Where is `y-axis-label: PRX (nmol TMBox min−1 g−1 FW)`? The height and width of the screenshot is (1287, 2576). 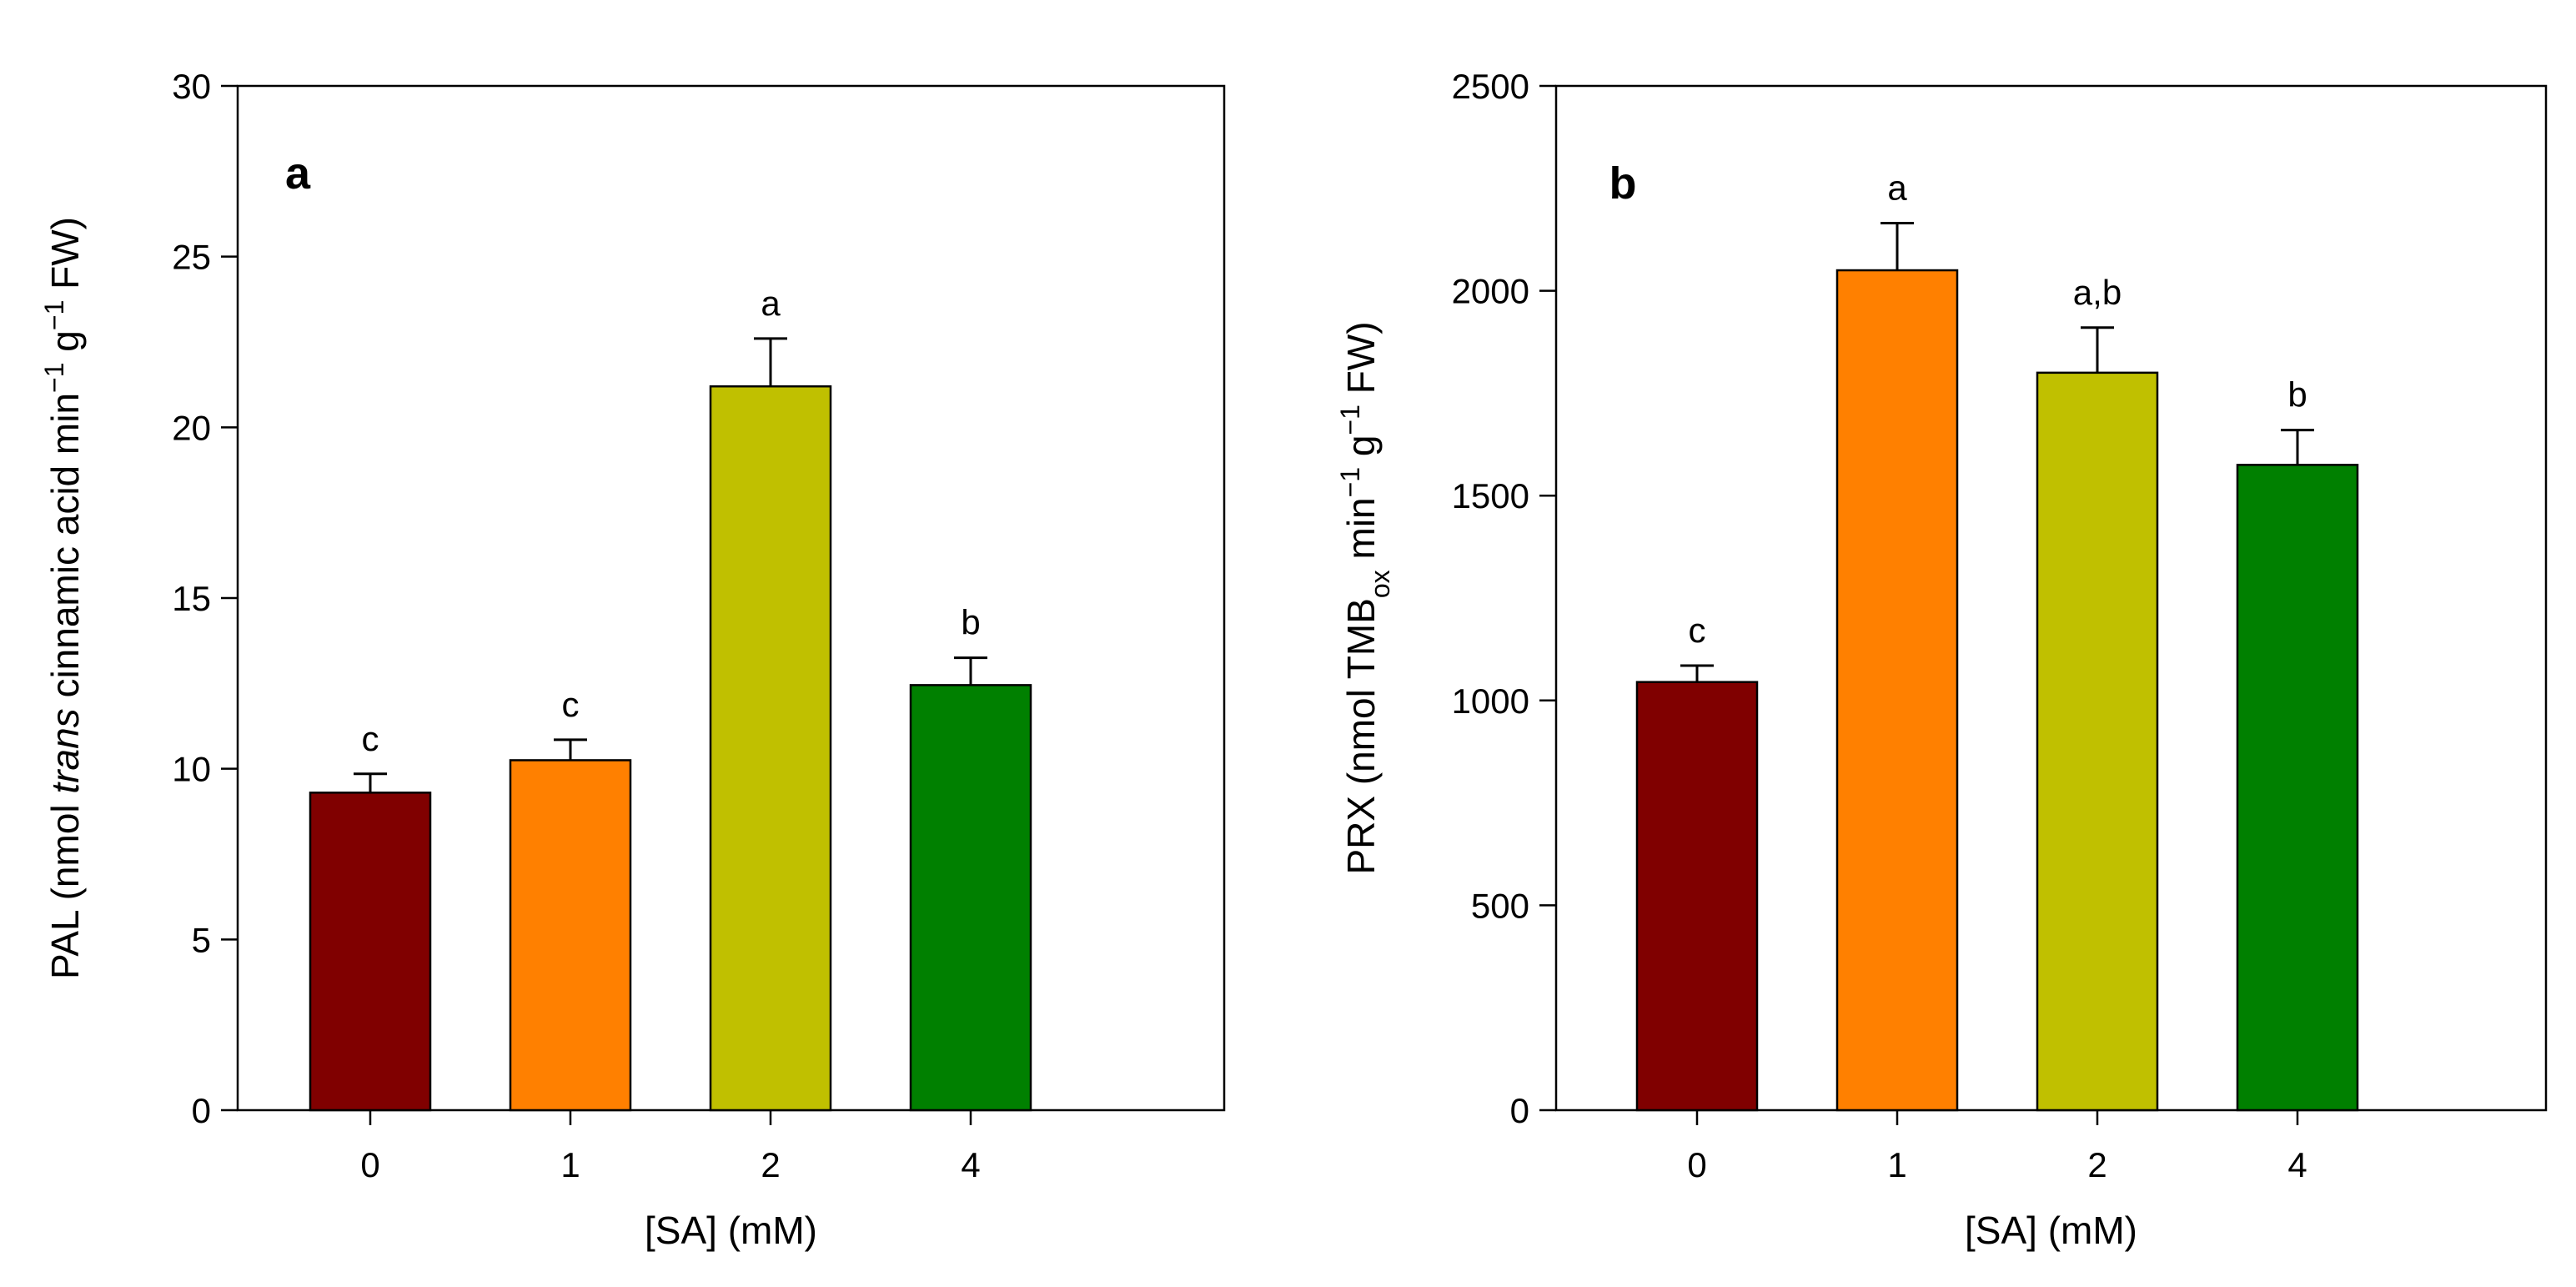
y-axis-label: PRX (nmol TMBox min−1 g−1 FW) is located at coordinates (1365, 597).